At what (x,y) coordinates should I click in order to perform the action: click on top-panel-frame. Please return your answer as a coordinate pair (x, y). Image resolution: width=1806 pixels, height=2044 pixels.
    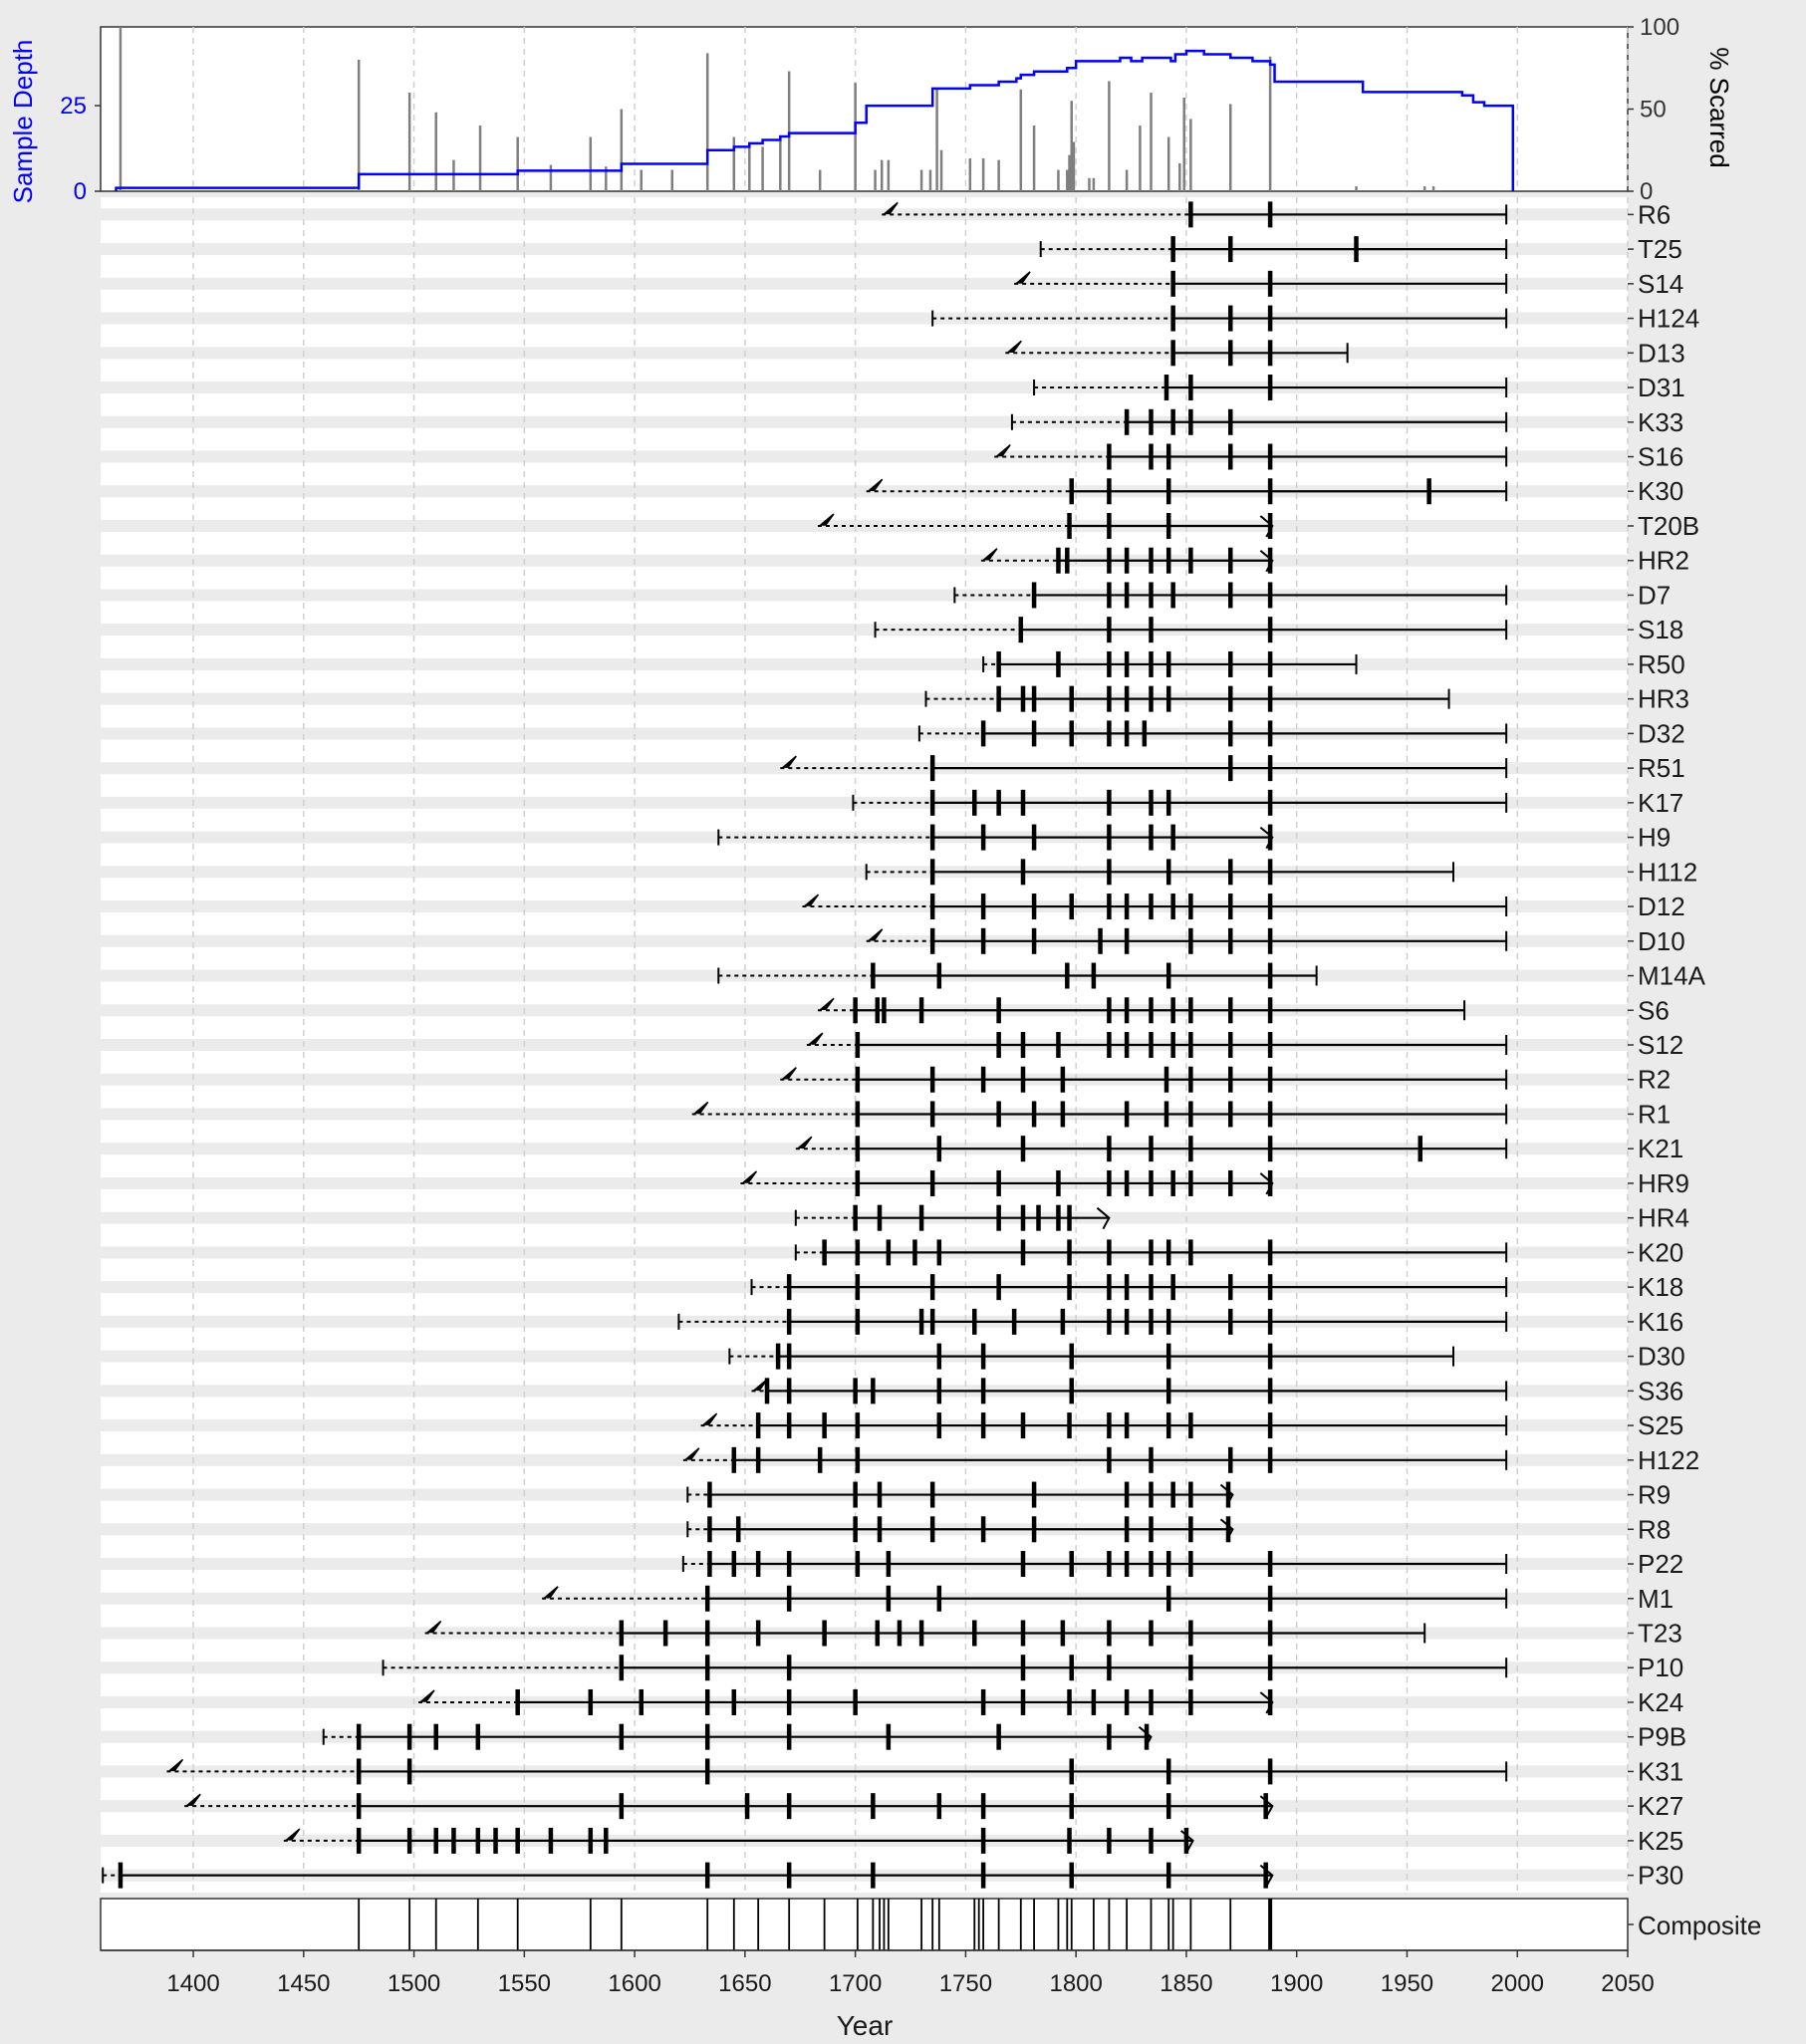
    Looking at the image, I should click on (864, 109).